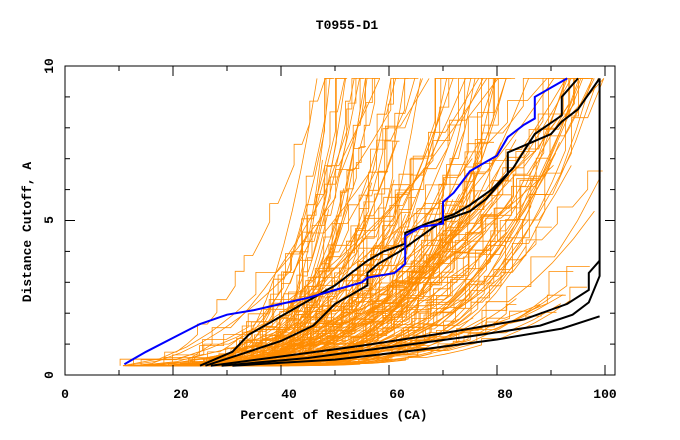  Describe the element at coordinates (333, 415) in the screenshot. I see `x-axis-label: Percent of Residues (CA)` at that location.